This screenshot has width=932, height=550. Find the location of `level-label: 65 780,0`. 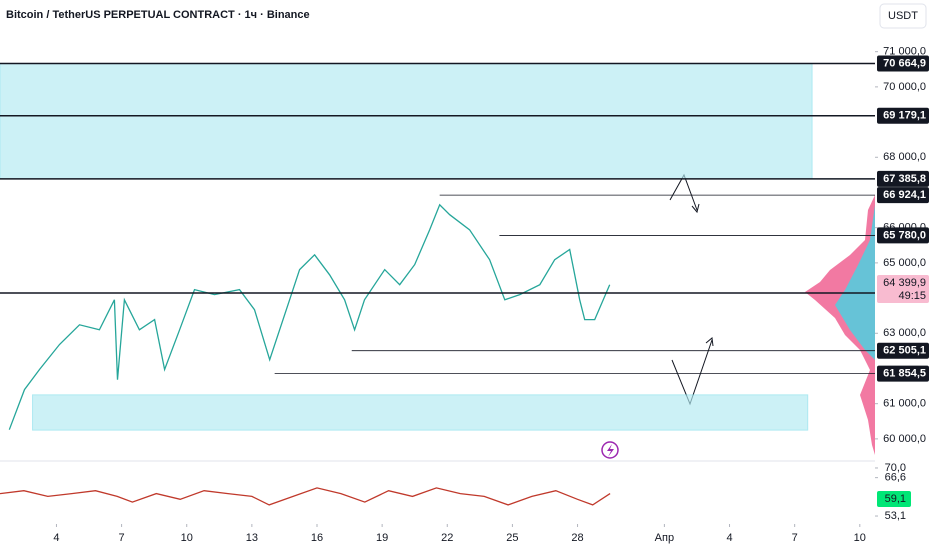

level-label: 65 780,0 is located at coordinates (904, 235).